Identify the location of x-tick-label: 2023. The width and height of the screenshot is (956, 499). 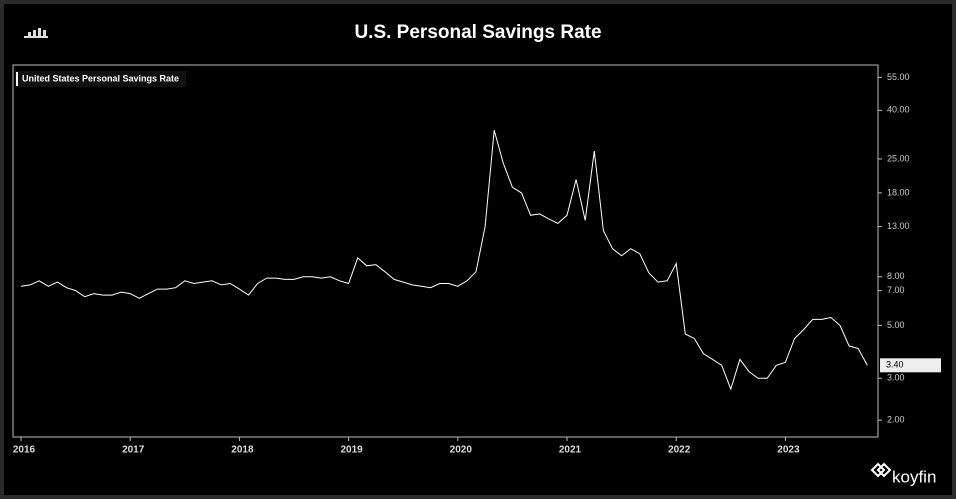
(788, 450).